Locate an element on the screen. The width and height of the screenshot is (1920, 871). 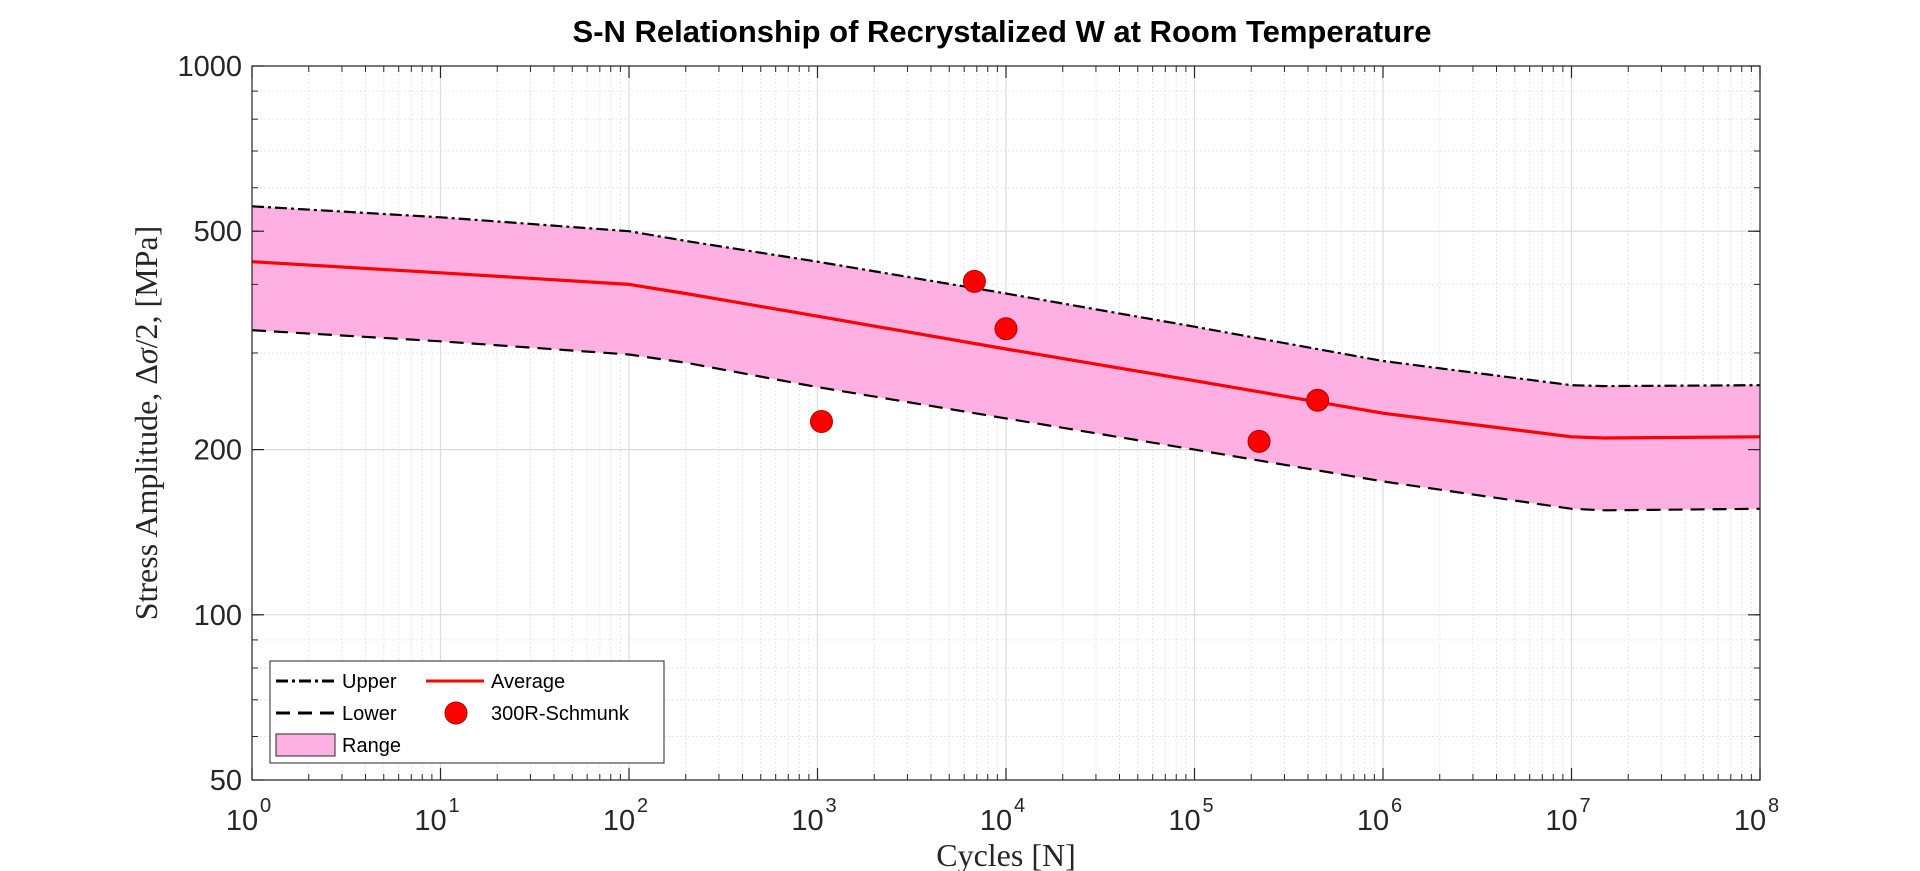
legend-lower-label: Lower is located at coordinates (369, 714).